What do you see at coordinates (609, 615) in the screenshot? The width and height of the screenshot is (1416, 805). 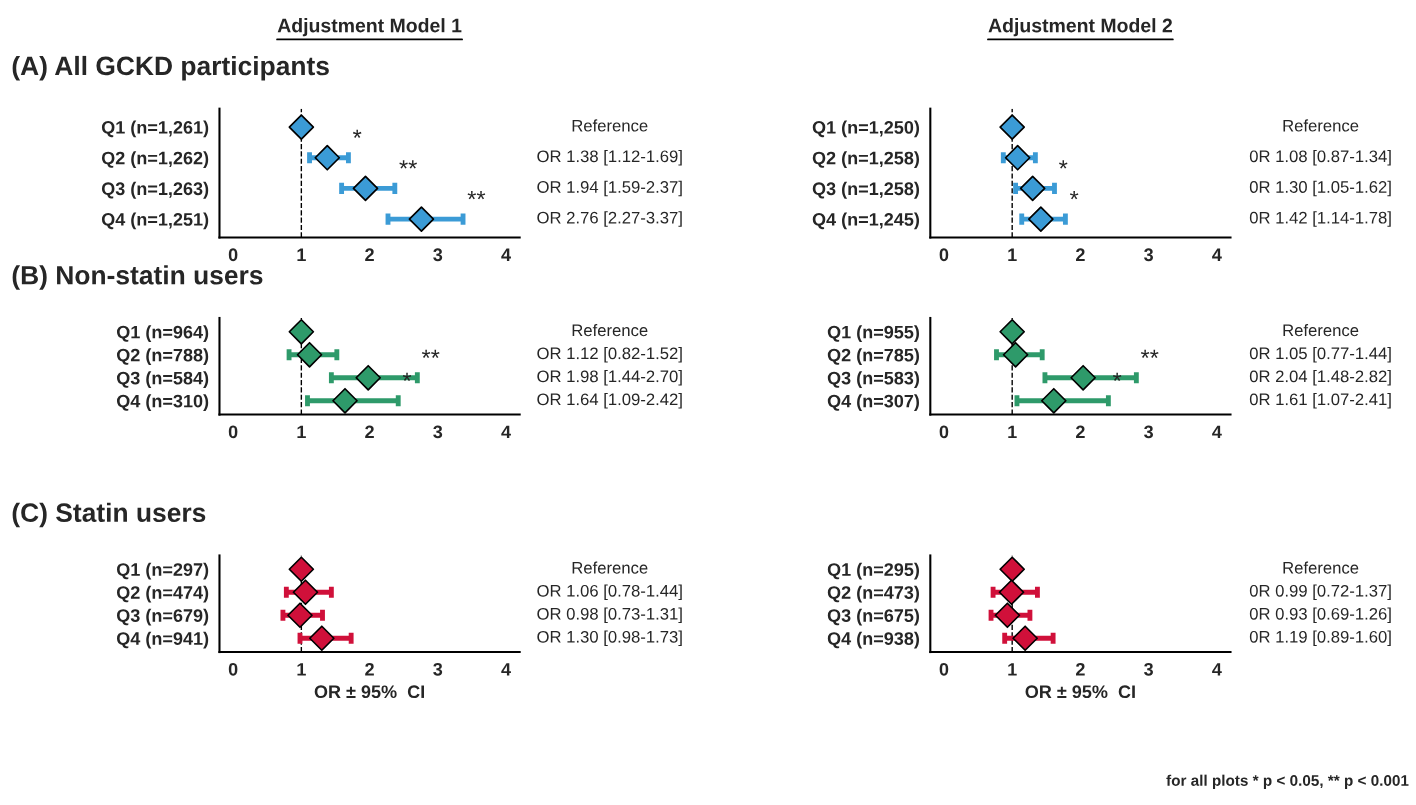 I see `text: OR 0.98 [0.73-1.31]` at bounding box center [609, 615].